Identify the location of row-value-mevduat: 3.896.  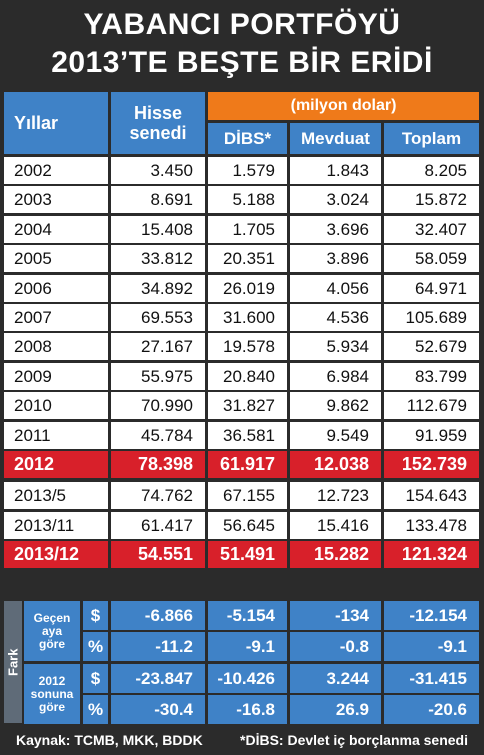
(335, 258).